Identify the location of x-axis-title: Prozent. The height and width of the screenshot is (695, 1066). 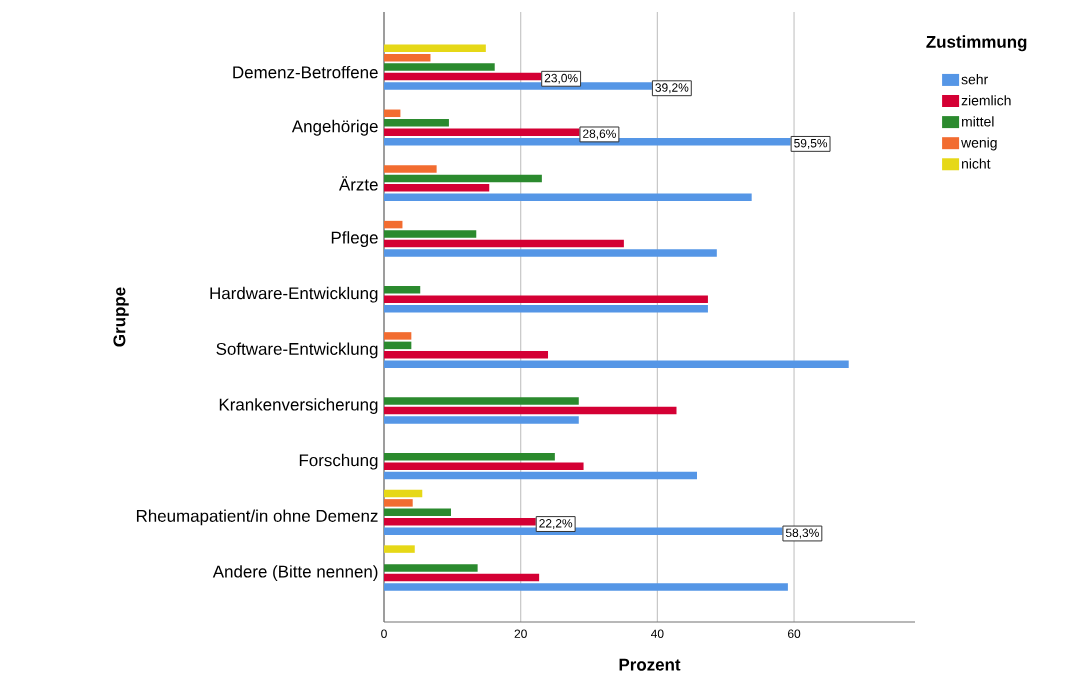
(650, 664).